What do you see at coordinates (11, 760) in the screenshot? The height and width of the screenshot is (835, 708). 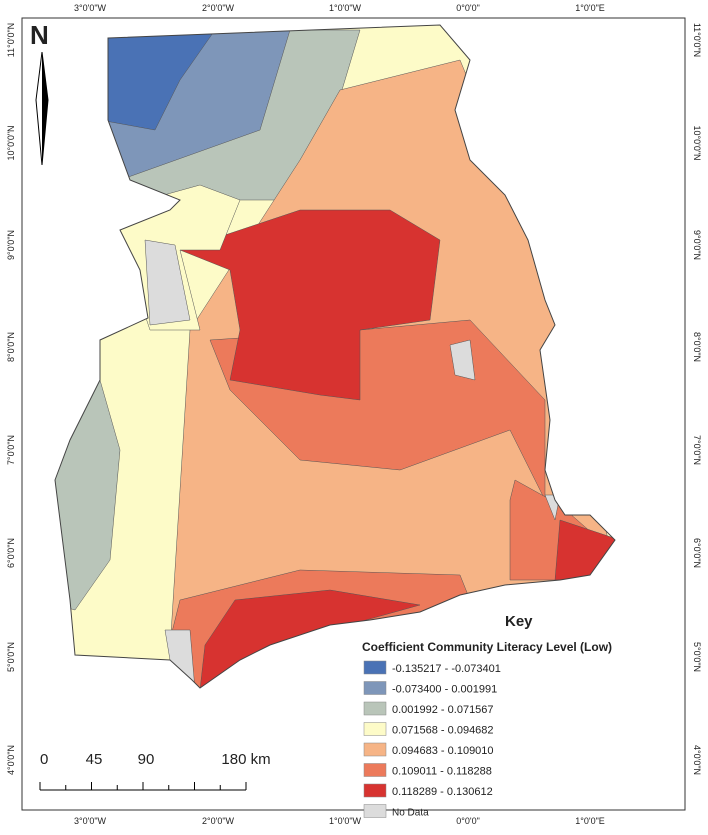 I see `left-coord-label: 4°0'0"N` at bounding box center [11, 760].